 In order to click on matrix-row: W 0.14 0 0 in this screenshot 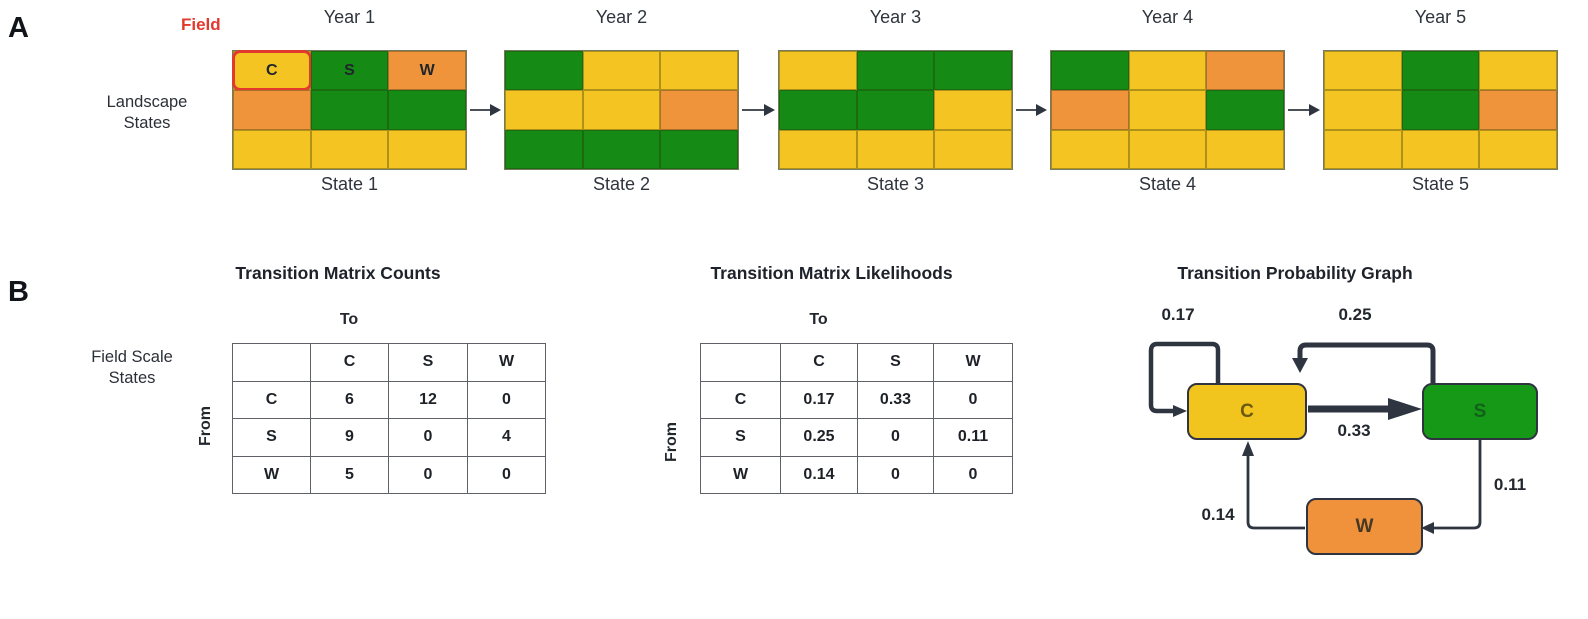, I will do `click(856, 474)`.